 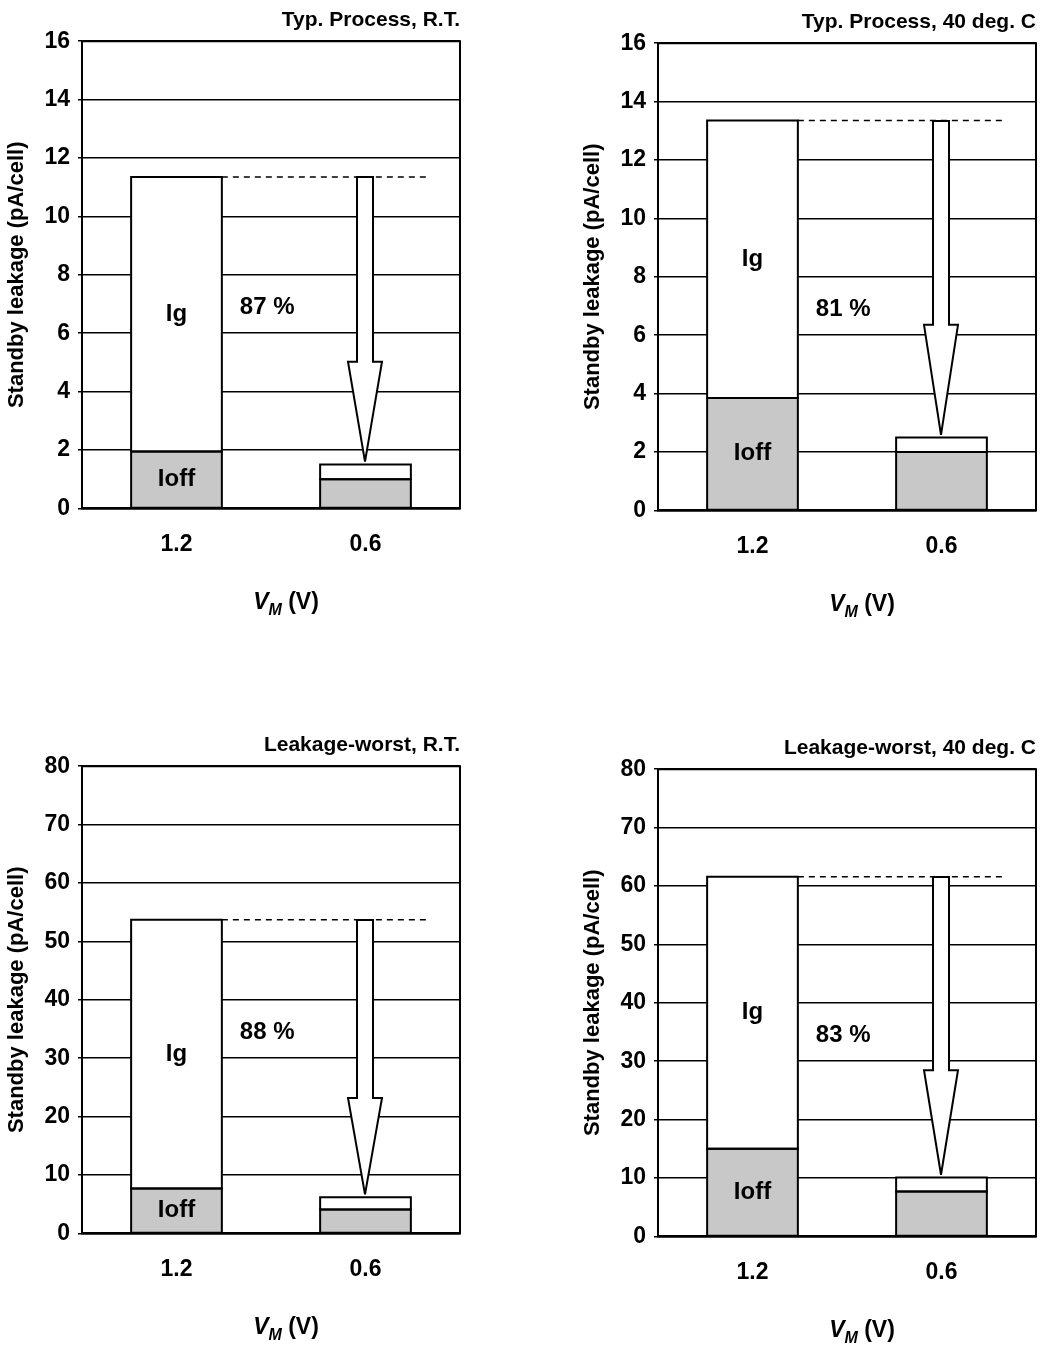 What do you see at coordinates (843, 308) in the screenshot?
I see `annotation: 81 %` at bounding box center [843, 308].